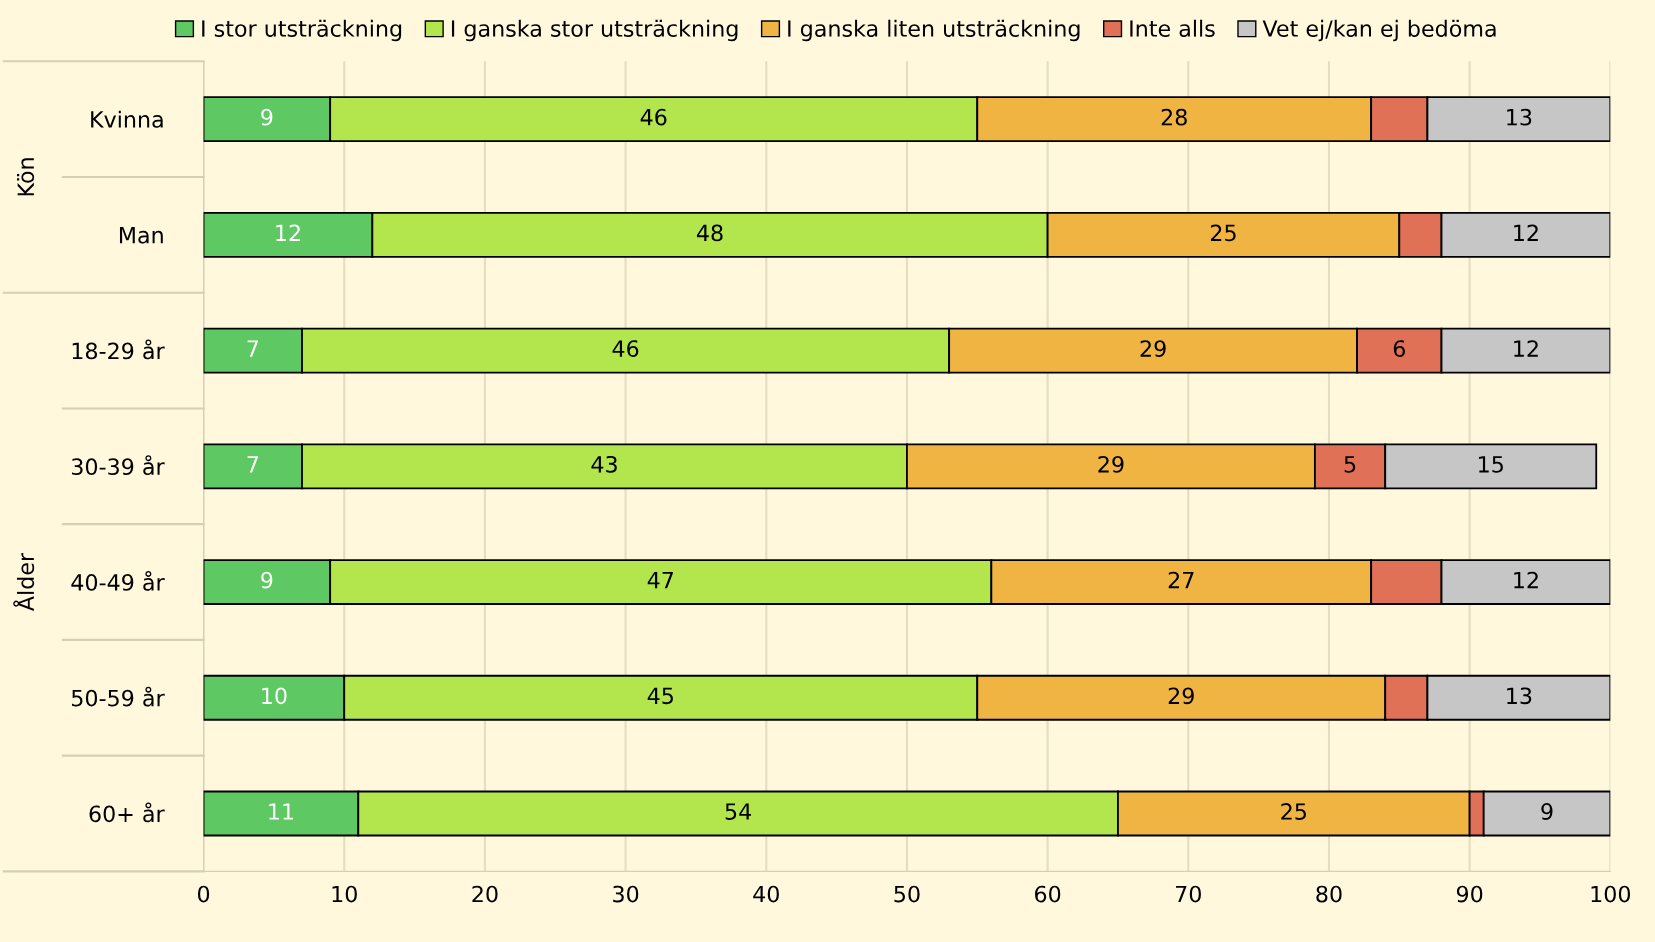  I want to click on data-label: 28, so click(1174, 117).